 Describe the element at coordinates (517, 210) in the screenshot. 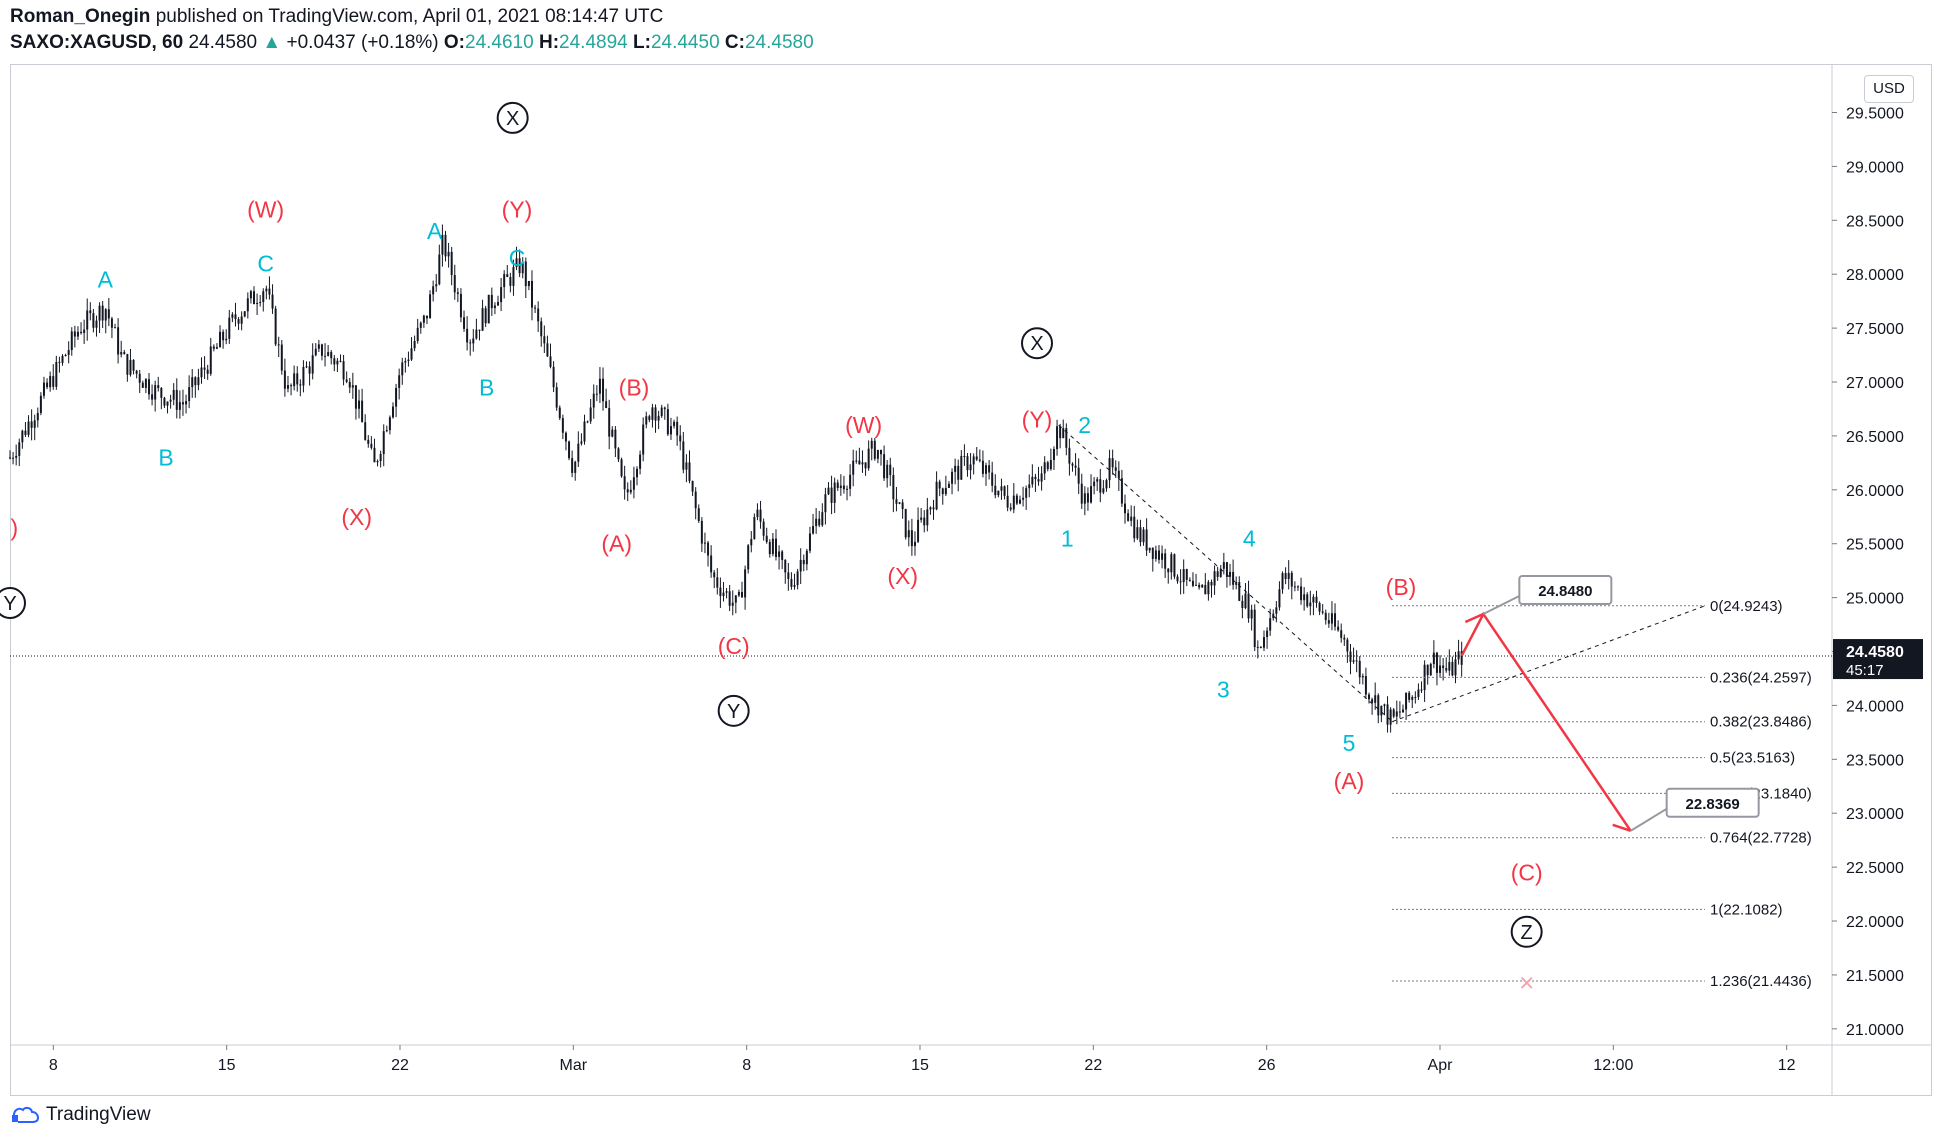

I see `wave-label: (Y)` at that location.